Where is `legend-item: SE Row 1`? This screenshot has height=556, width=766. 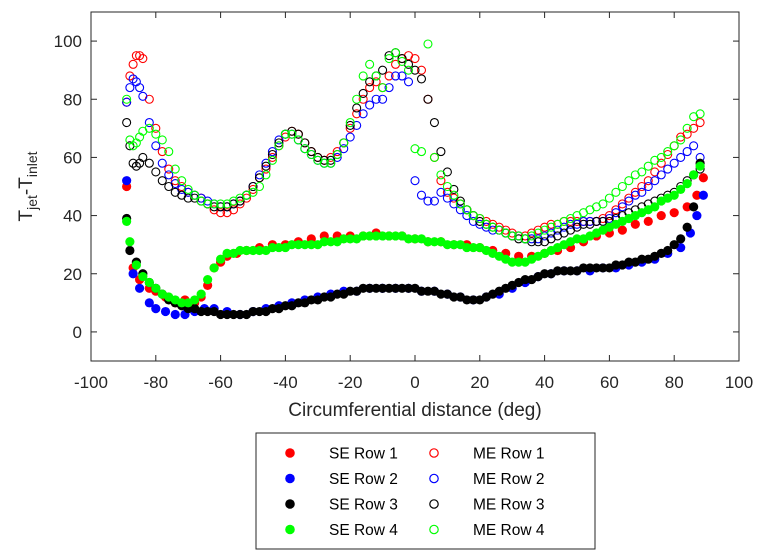 legend-item: SE Row 1 is located at coordinates (341, 454).